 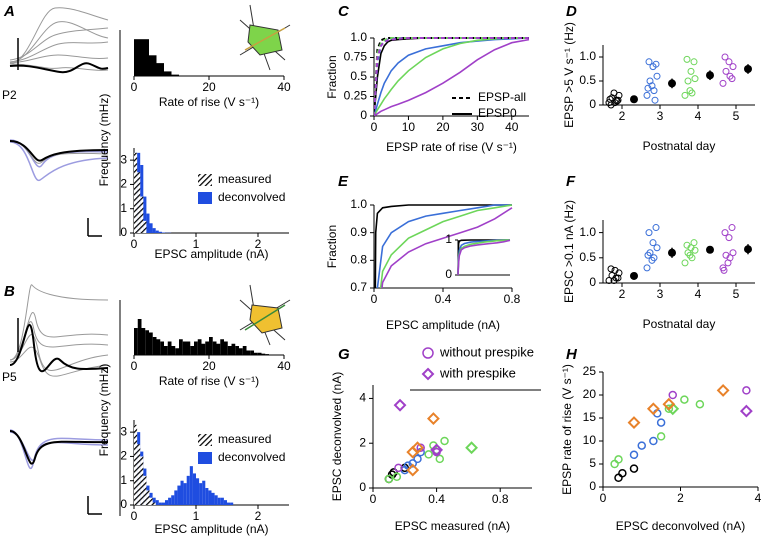 I want to click on legend-label: EPSP-all, so click(x=502, y=97).